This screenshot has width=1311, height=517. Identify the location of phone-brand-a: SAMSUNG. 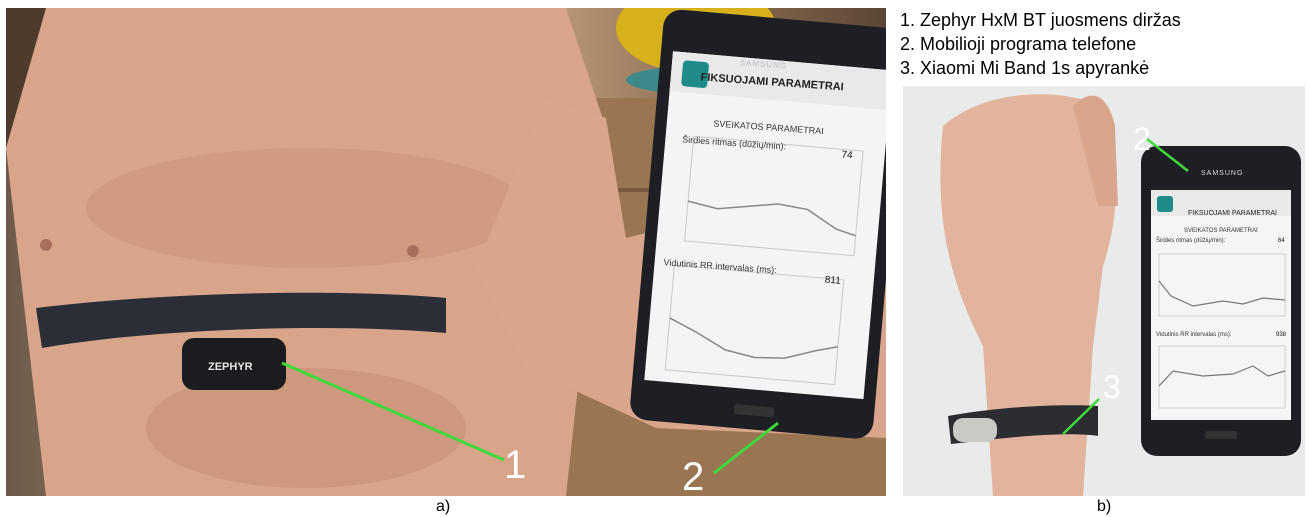
(763, 64).